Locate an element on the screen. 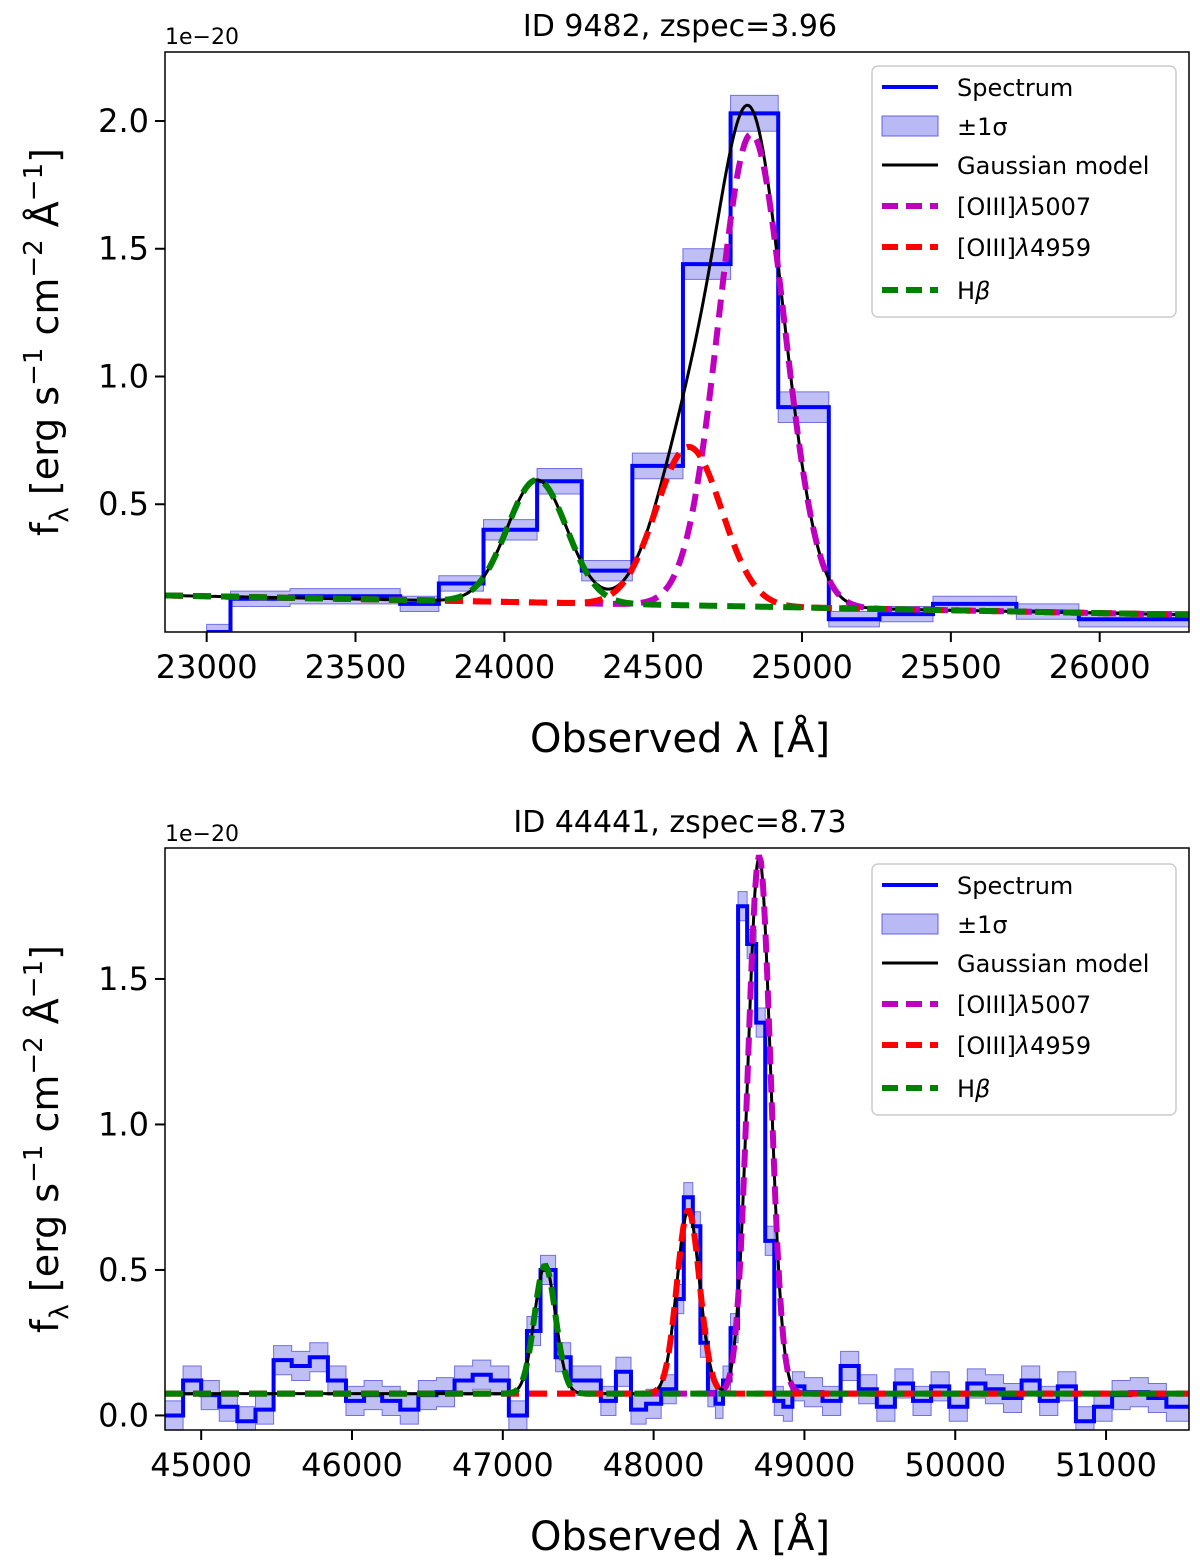 The width and height of the screenshot is (1200, 1567). x-tick-label: 46000 is located at coordinates (352, 1465).